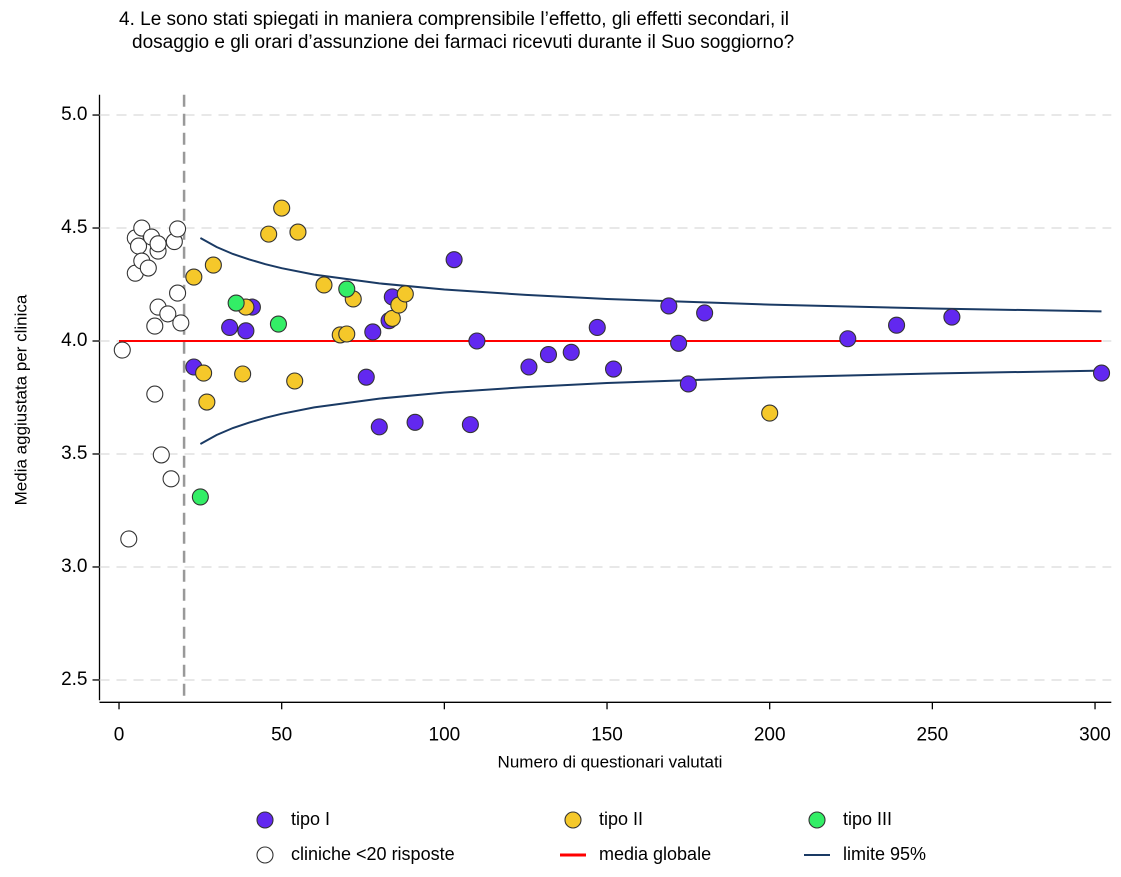 Image resolution: width=1121 pixels, height=877 pixels. What do you see at coordinates (607, 734) in the screenshot?
I see `x-tick-label: 150` at bounding box center [607, 734].